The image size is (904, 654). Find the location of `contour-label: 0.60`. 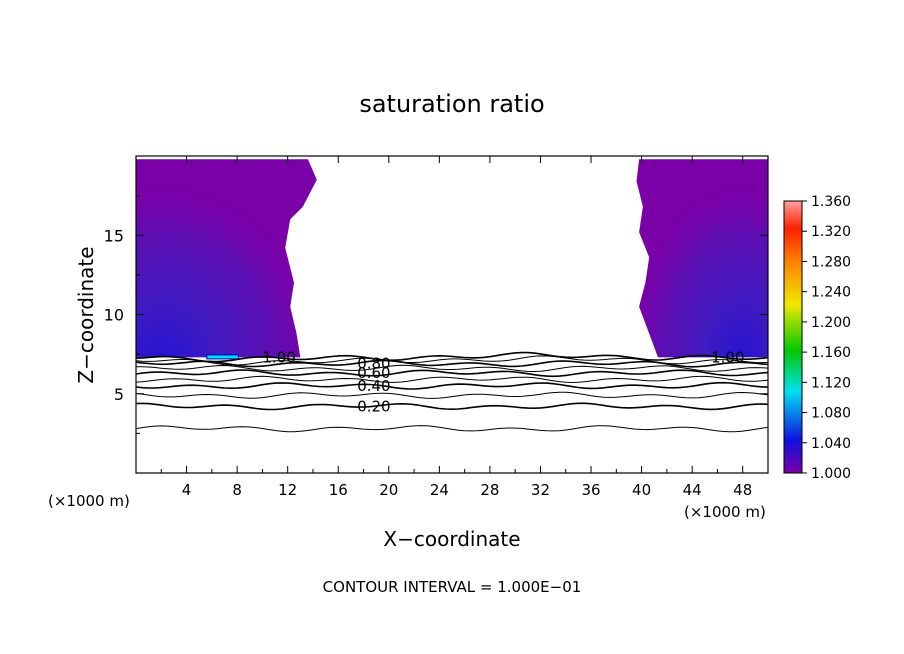

contour-label: 0.60 is located at coordinates (373, 373).